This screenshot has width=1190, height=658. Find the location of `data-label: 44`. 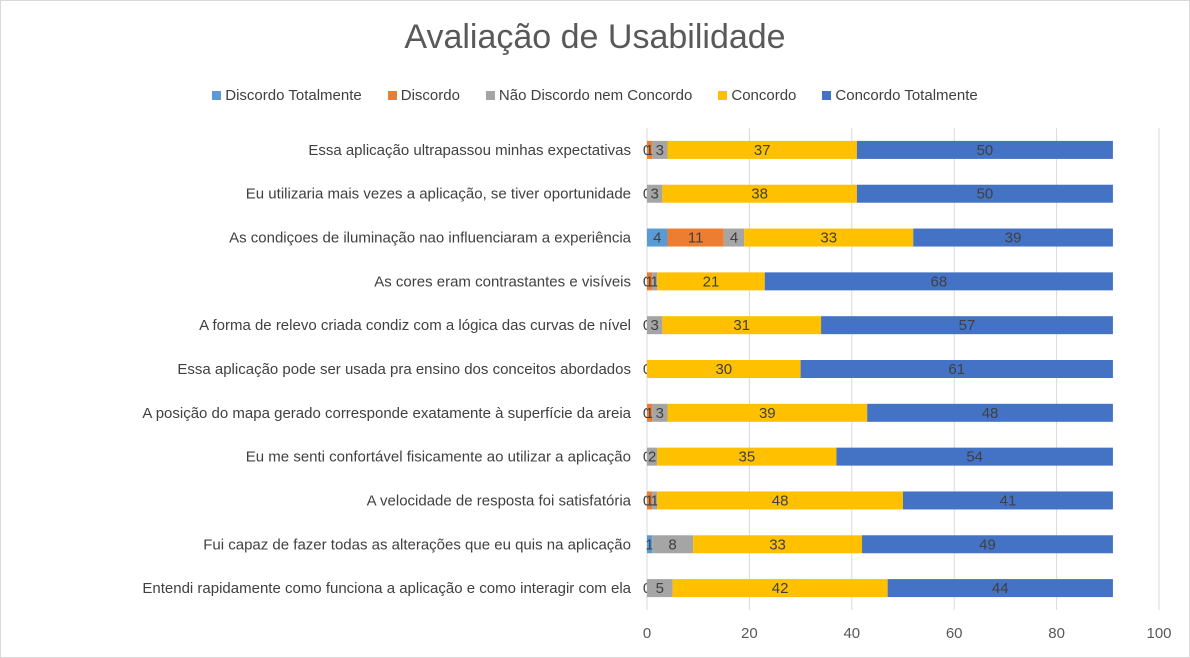

data-label: 44 is located at coordinates (1000, 588).